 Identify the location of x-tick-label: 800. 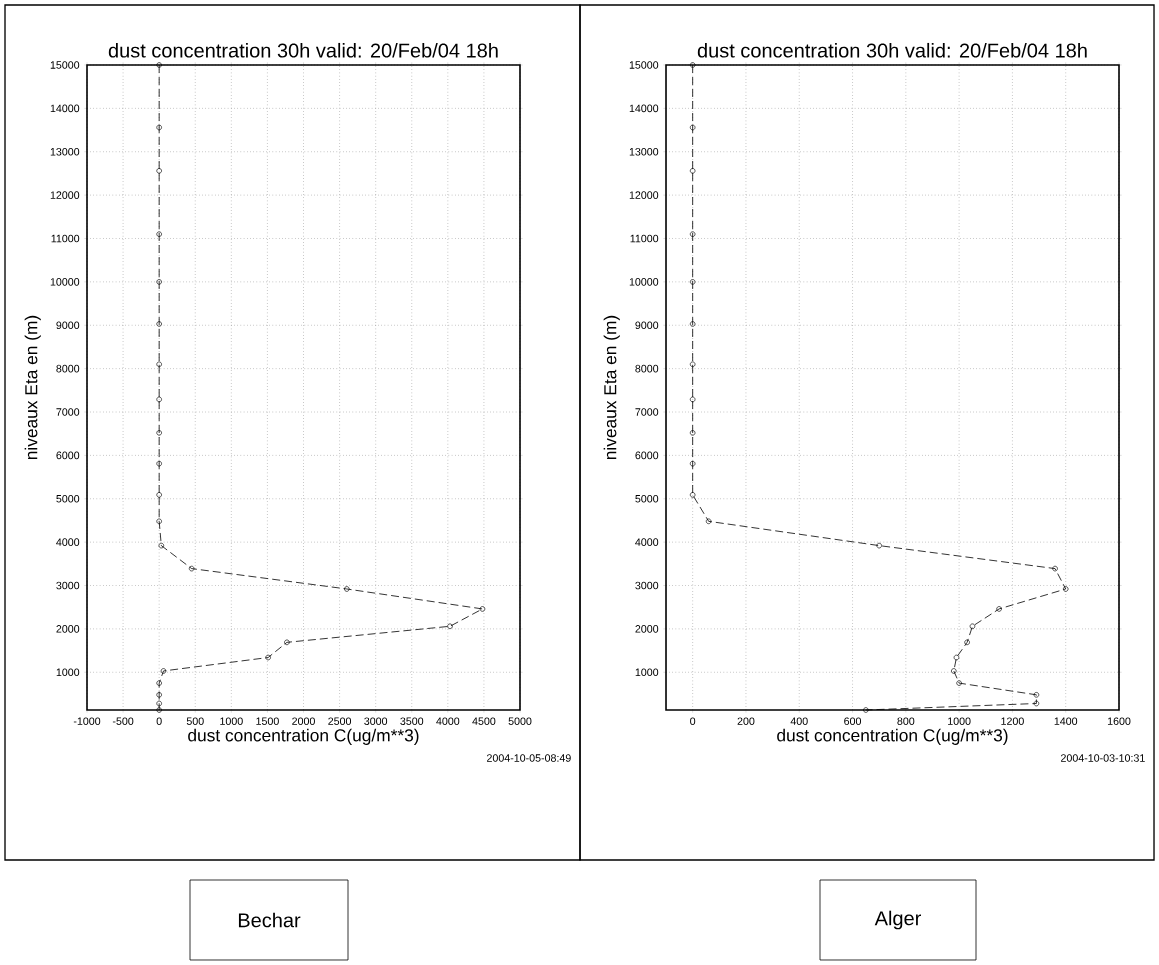
(906, 721).